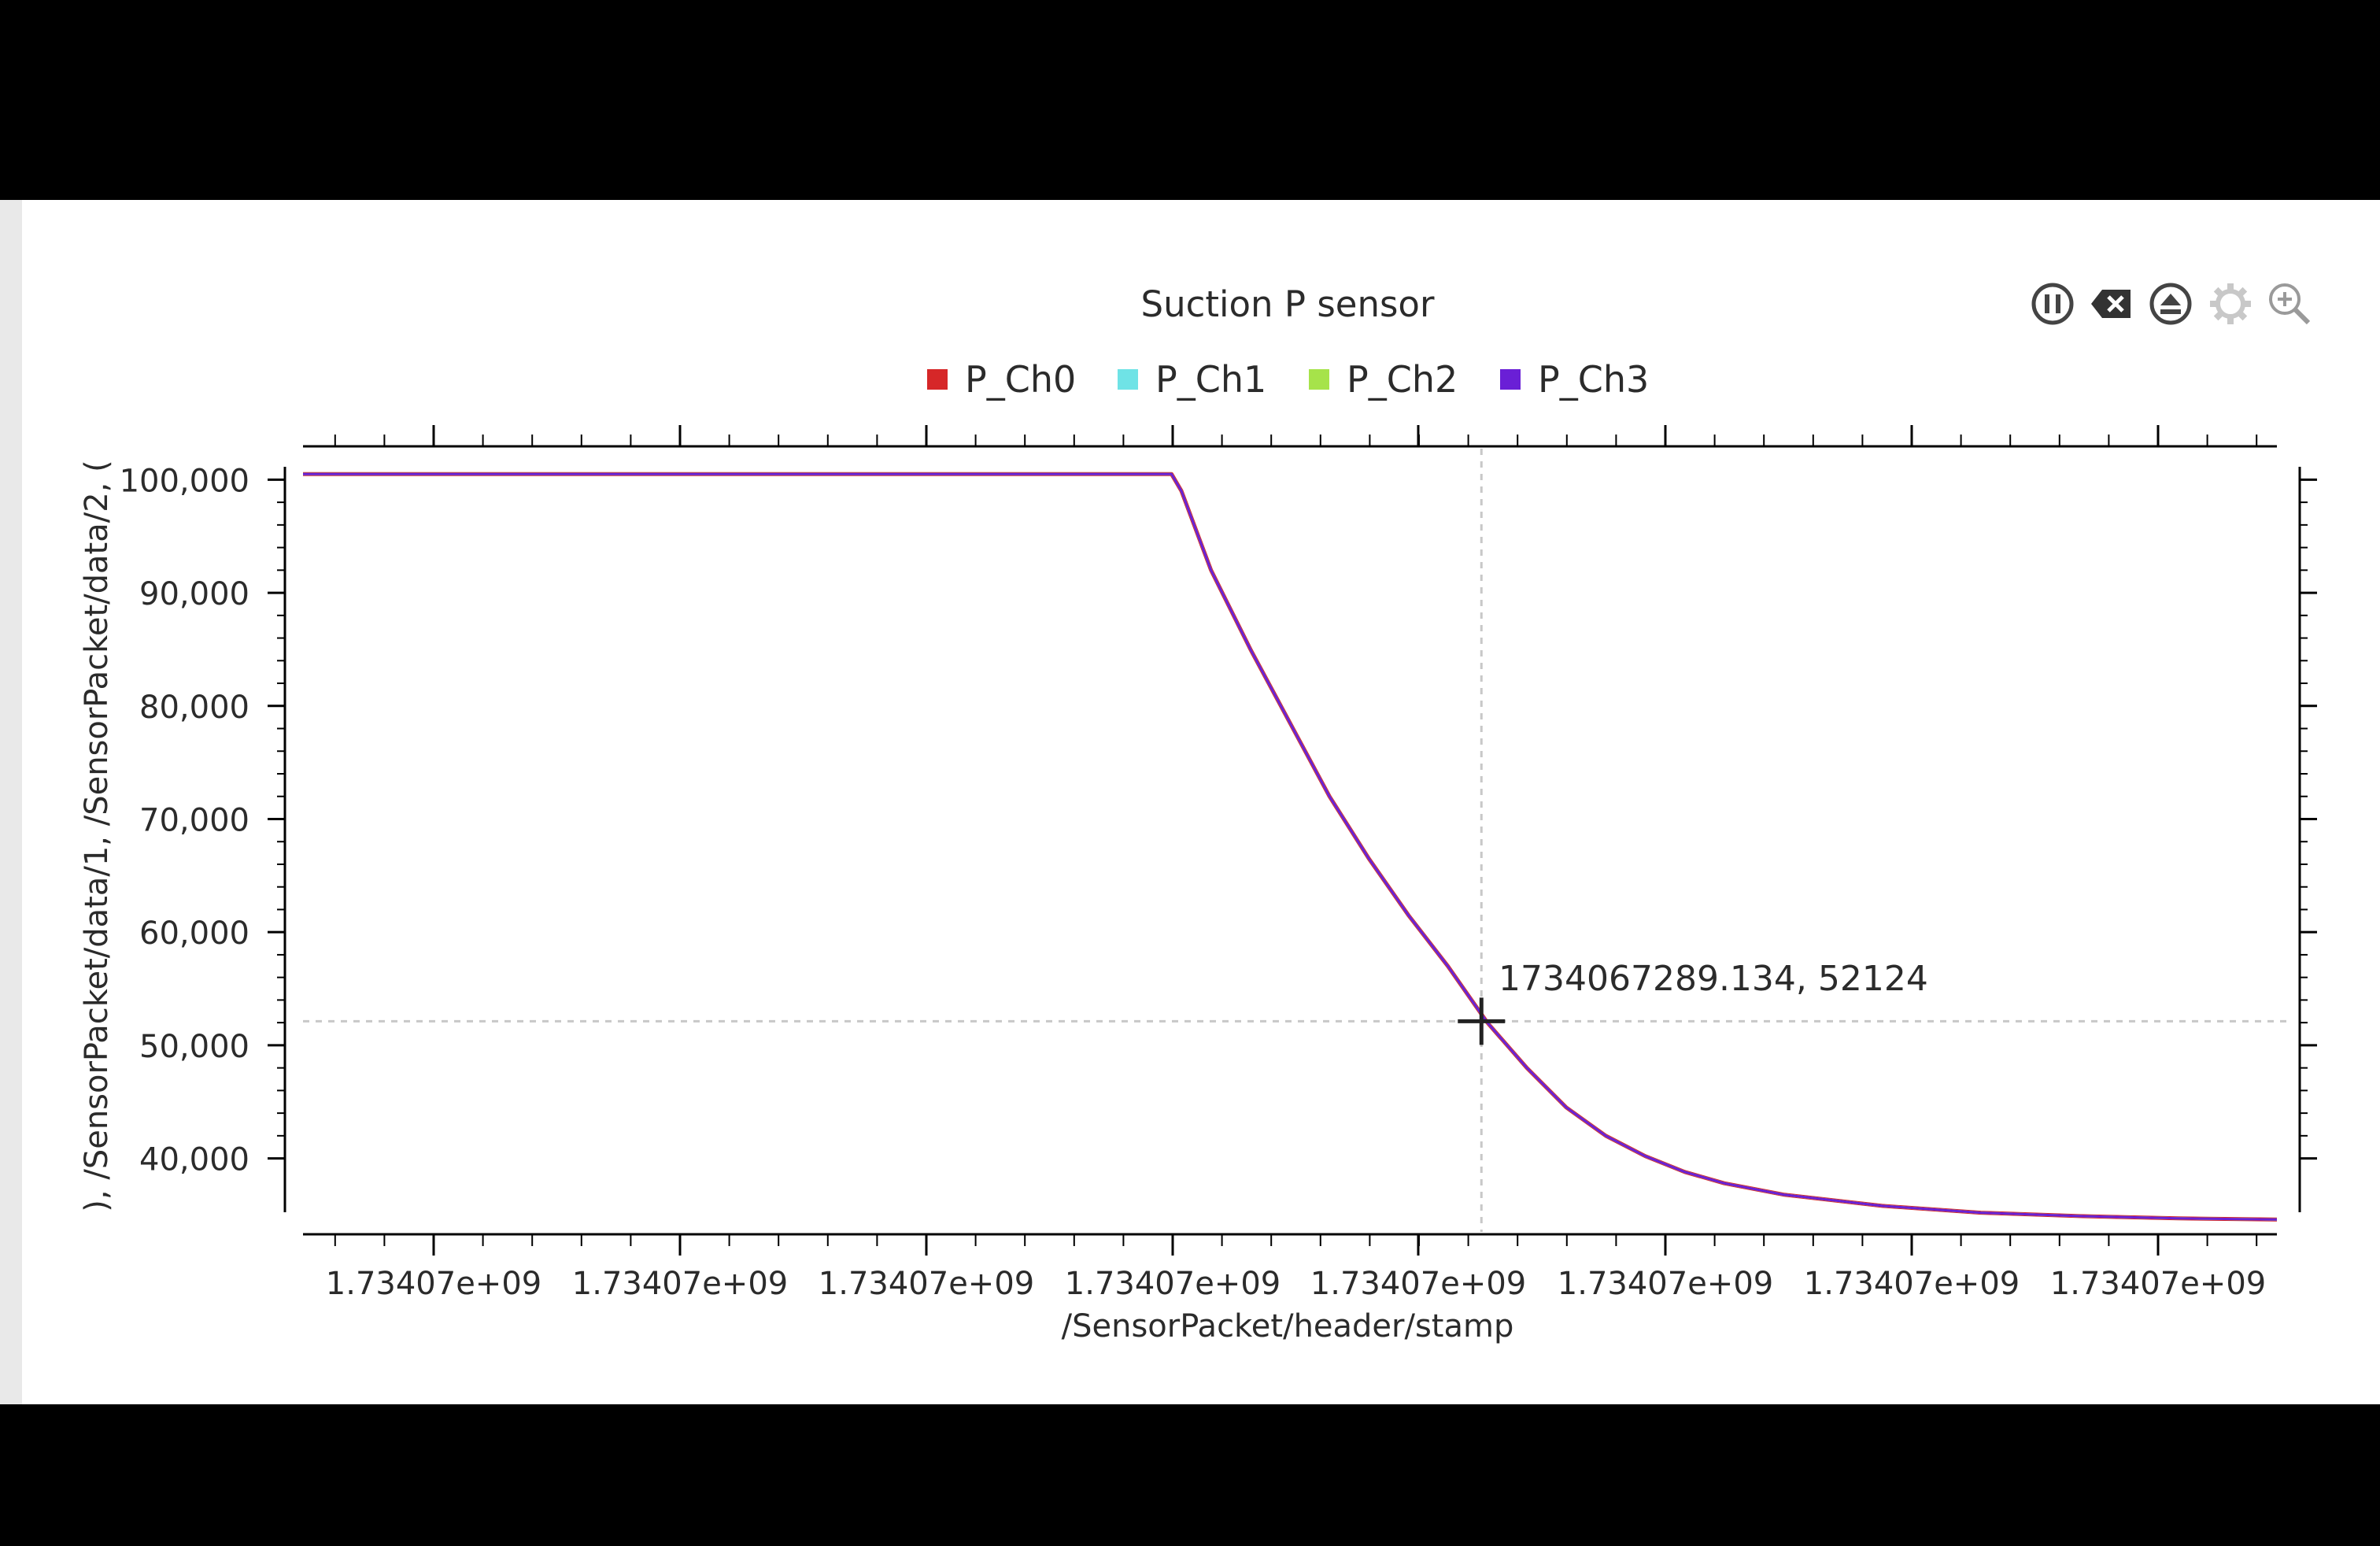 Image resolution: width=2380 pixels, height=1546 pixels. I want to click on settings-gear-icon, so click(2230, 303).